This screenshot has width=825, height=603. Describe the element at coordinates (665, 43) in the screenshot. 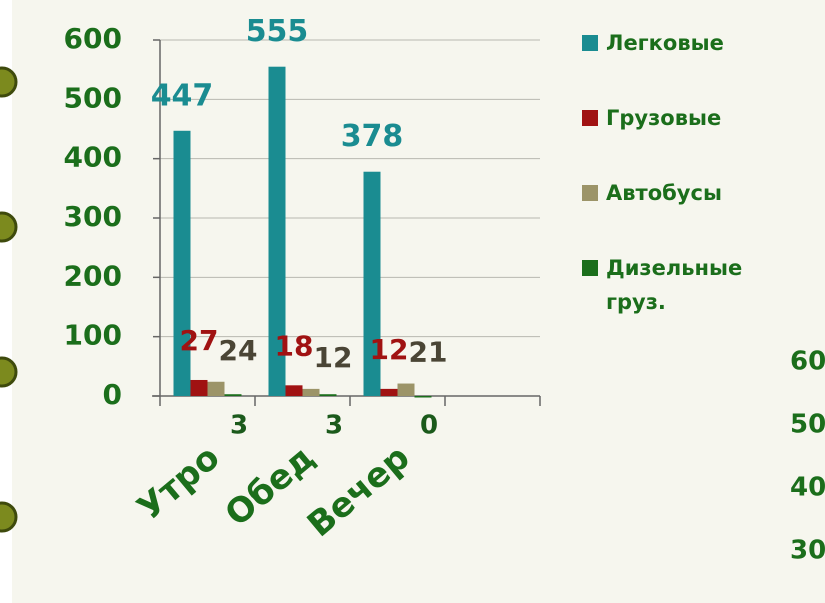

I see `legend-label: Легковые` at that location.